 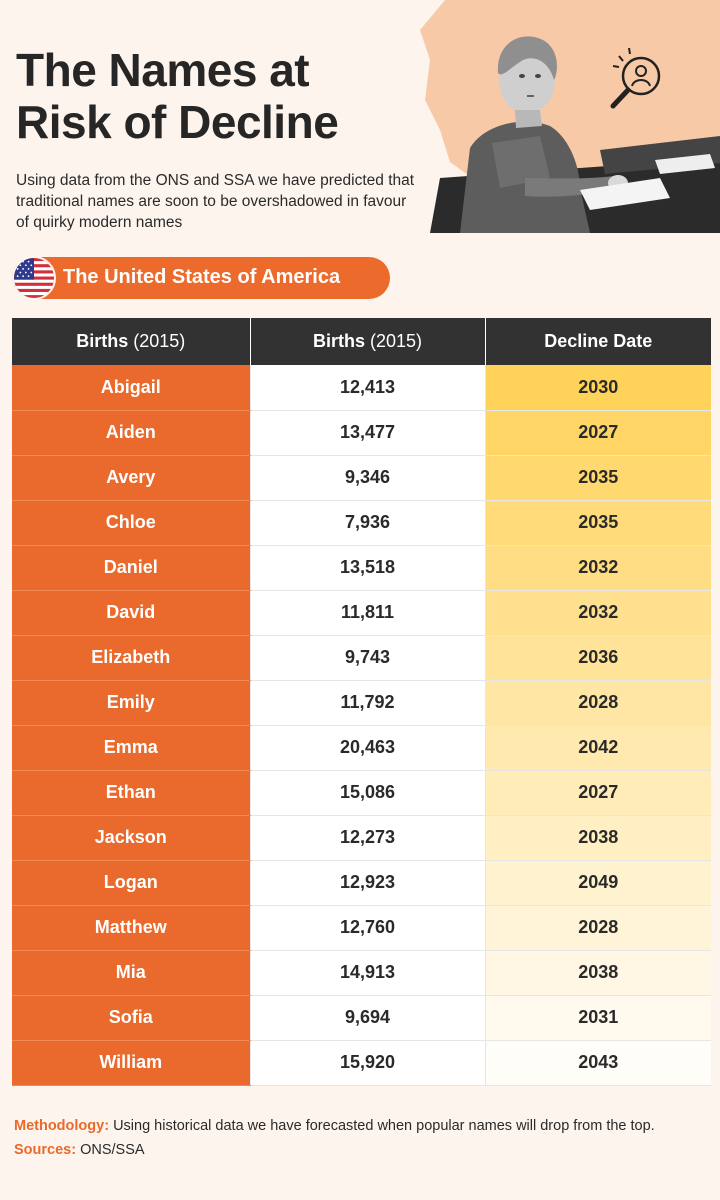 I want to click on country-banner, so click(x=201, y=278).